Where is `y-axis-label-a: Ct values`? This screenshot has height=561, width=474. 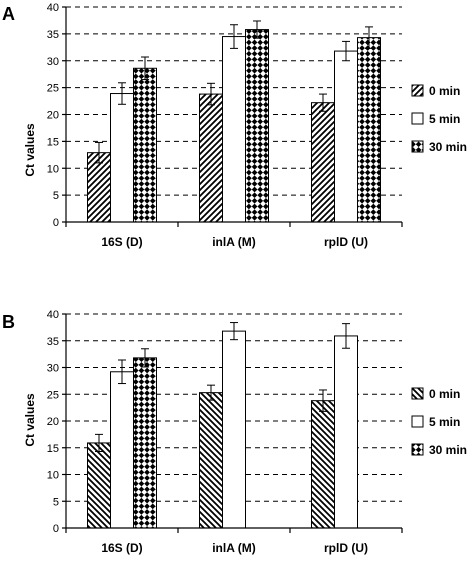 y-axis-label-a: Ct values is located at coordinates (30, 150).